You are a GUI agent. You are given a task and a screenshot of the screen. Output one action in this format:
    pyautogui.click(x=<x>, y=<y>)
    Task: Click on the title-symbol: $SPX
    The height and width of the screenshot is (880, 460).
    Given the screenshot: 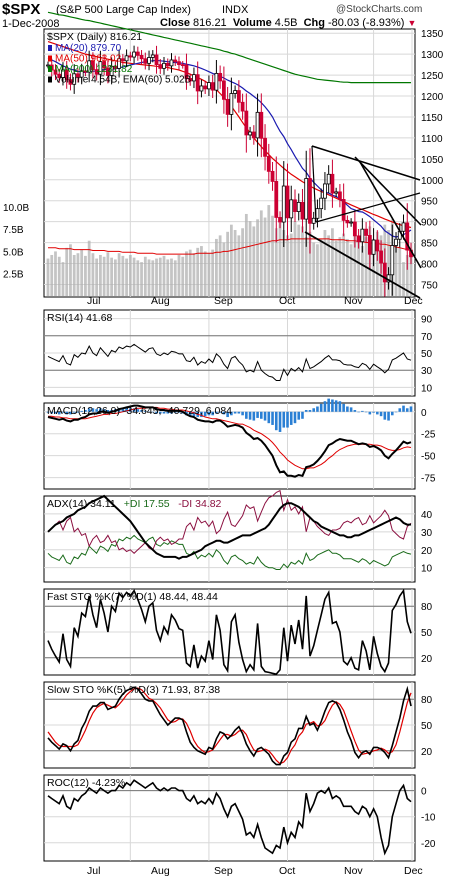 What is the action you would take?
    pyautogui.click(x=21, y=9)
    